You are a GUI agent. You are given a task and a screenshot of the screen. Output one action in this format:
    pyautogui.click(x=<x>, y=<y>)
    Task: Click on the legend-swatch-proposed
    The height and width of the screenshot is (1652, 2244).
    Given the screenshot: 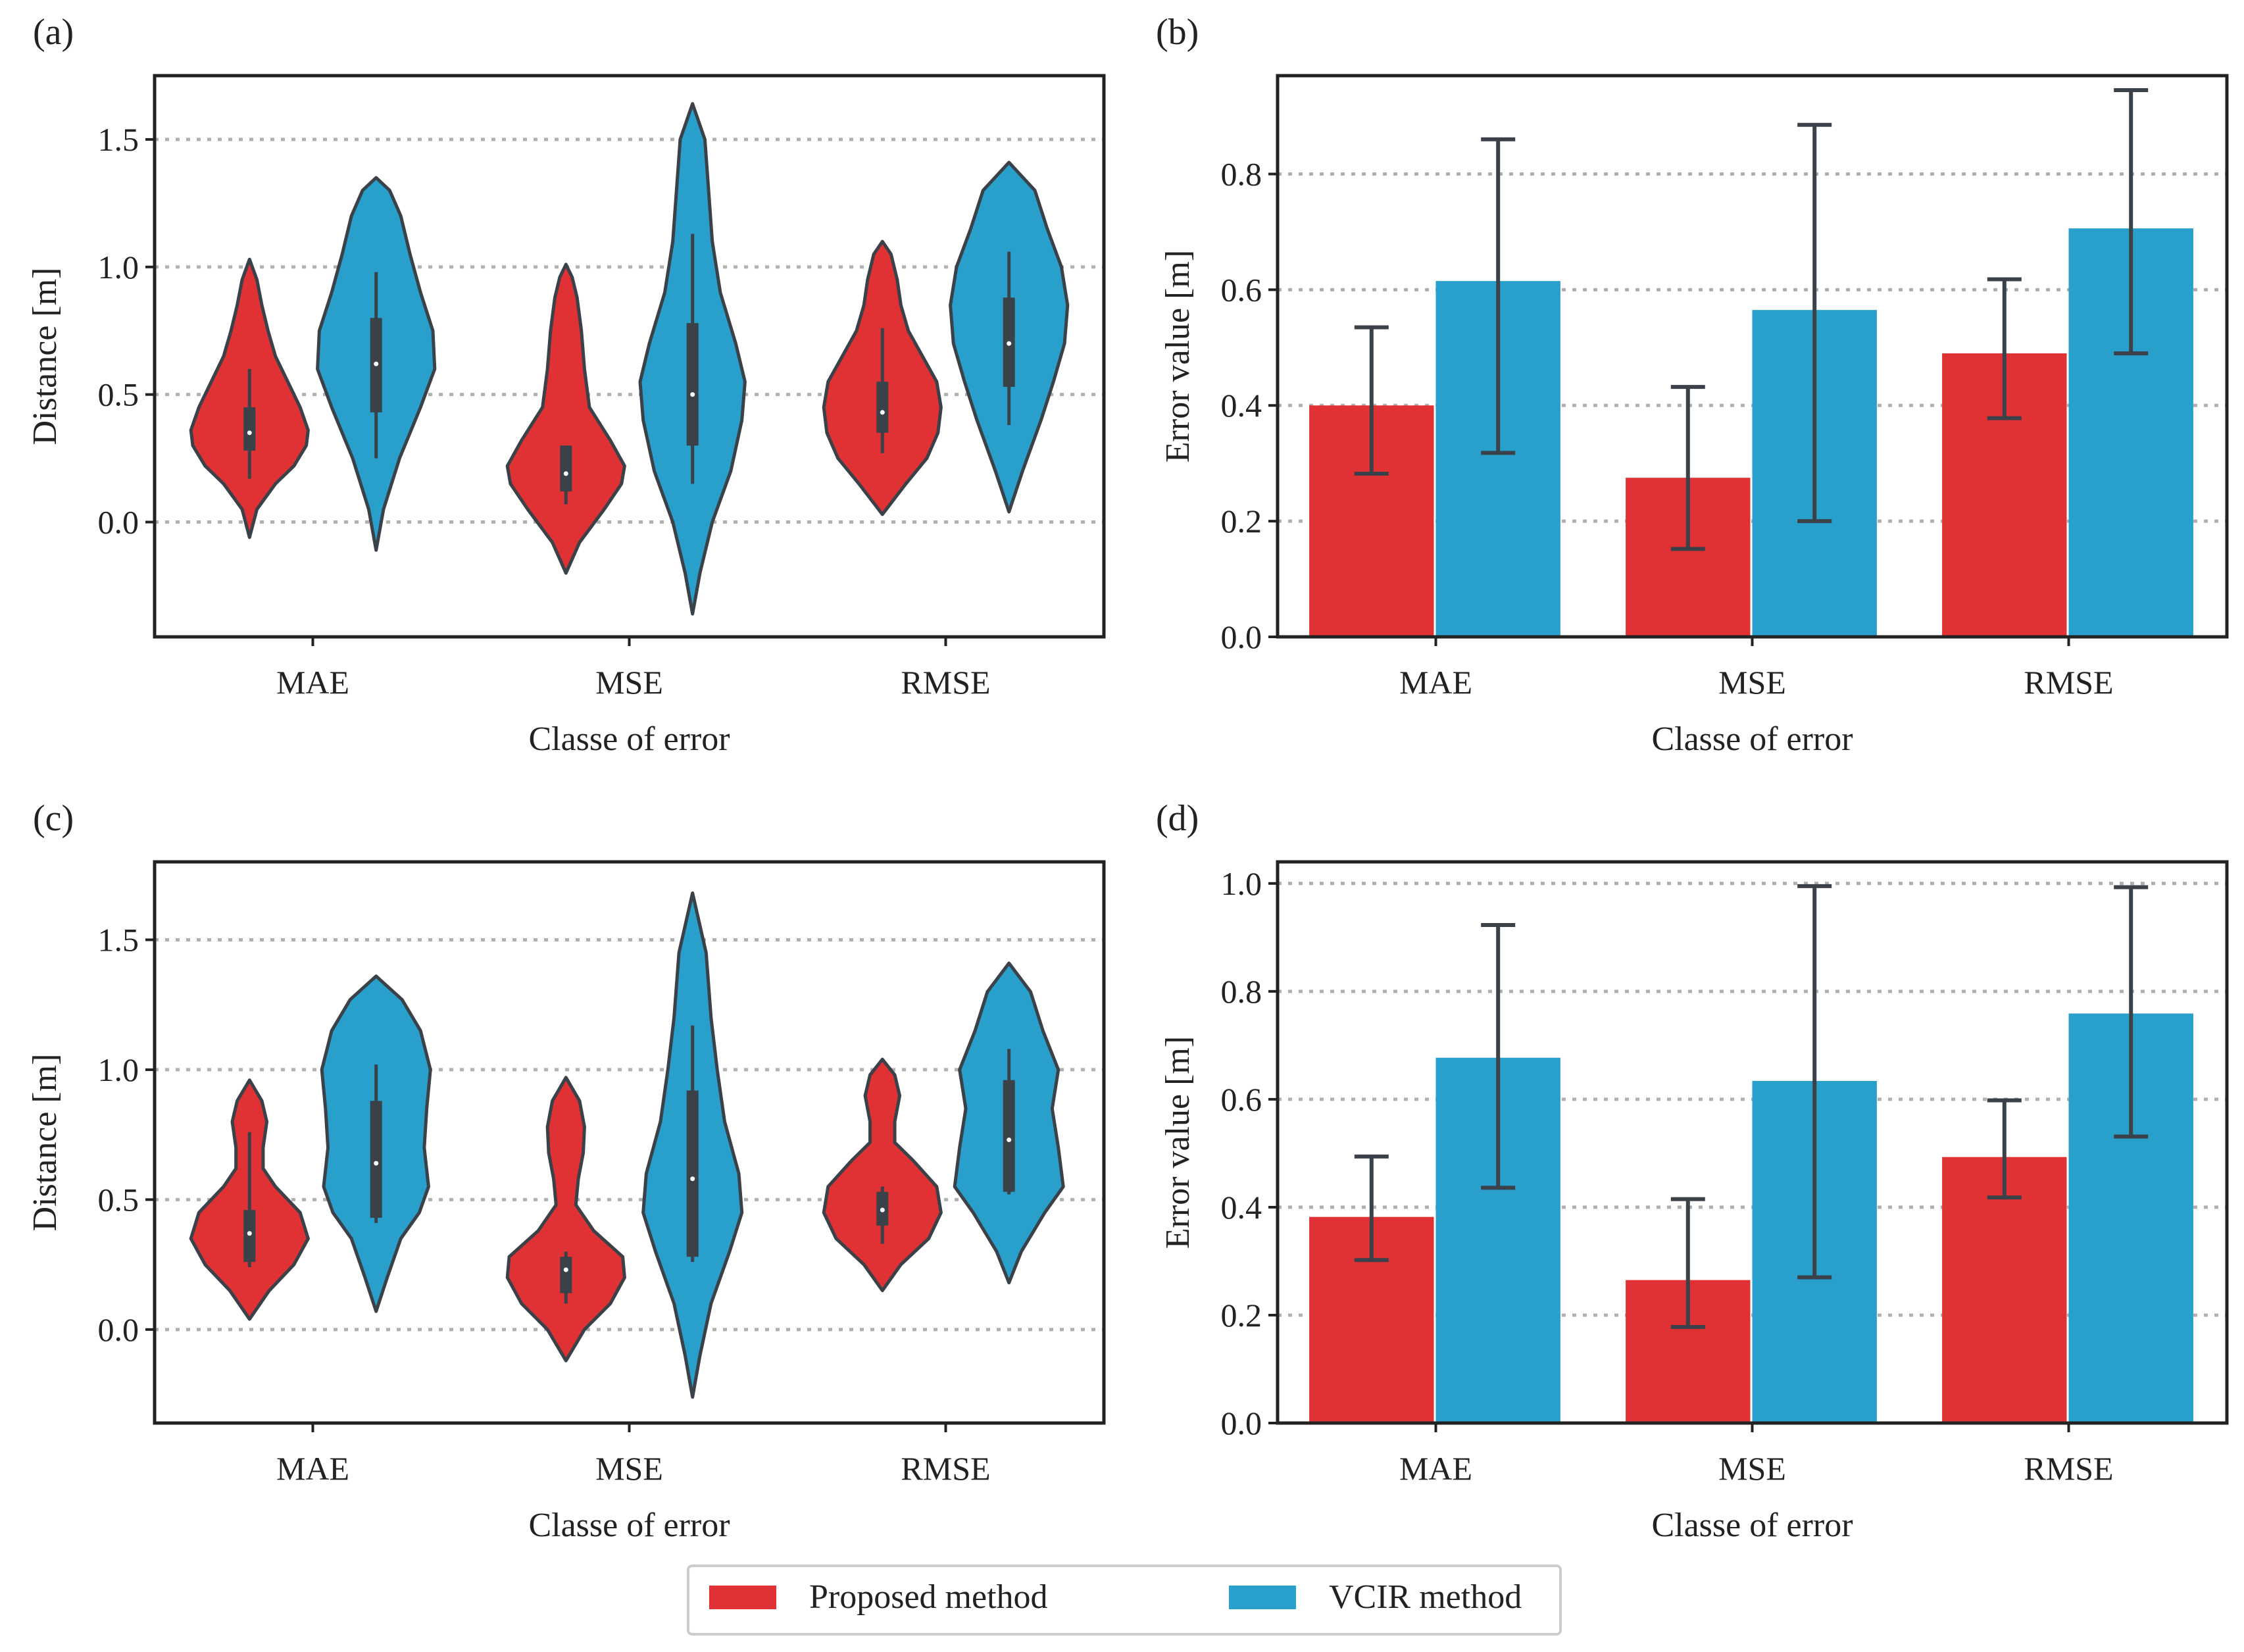 What is the action you would take?
    pyautogui.click(x=742, y=1598)
    